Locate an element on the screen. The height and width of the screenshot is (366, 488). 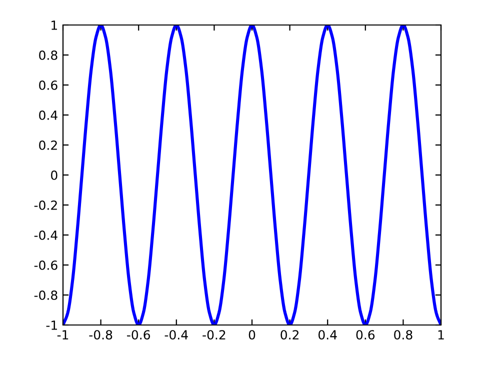
x-tick-label: -0.4 is located at coordinates (176, 335).